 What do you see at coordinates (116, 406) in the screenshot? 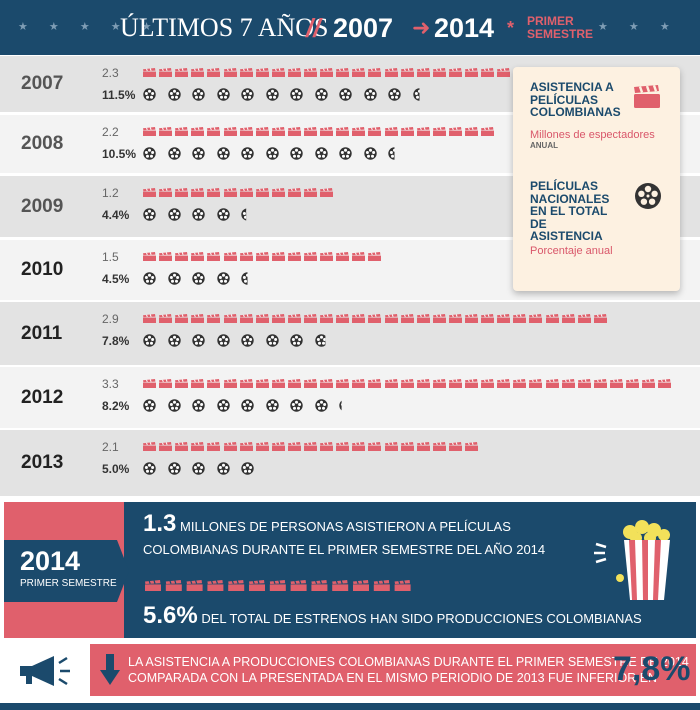
I see `row-share-value: 8.2%` at bounding box center [116, 406].